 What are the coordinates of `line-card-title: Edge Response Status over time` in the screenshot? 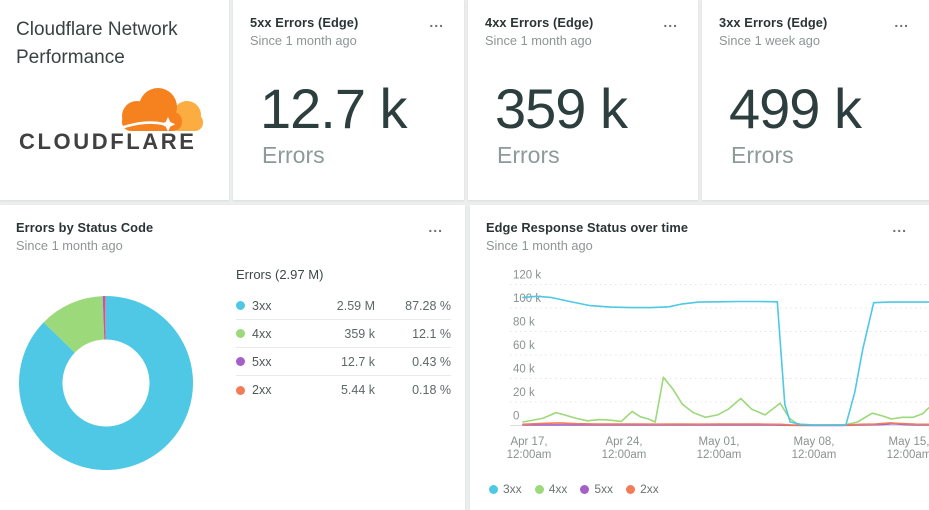 It's located at (587, 227).